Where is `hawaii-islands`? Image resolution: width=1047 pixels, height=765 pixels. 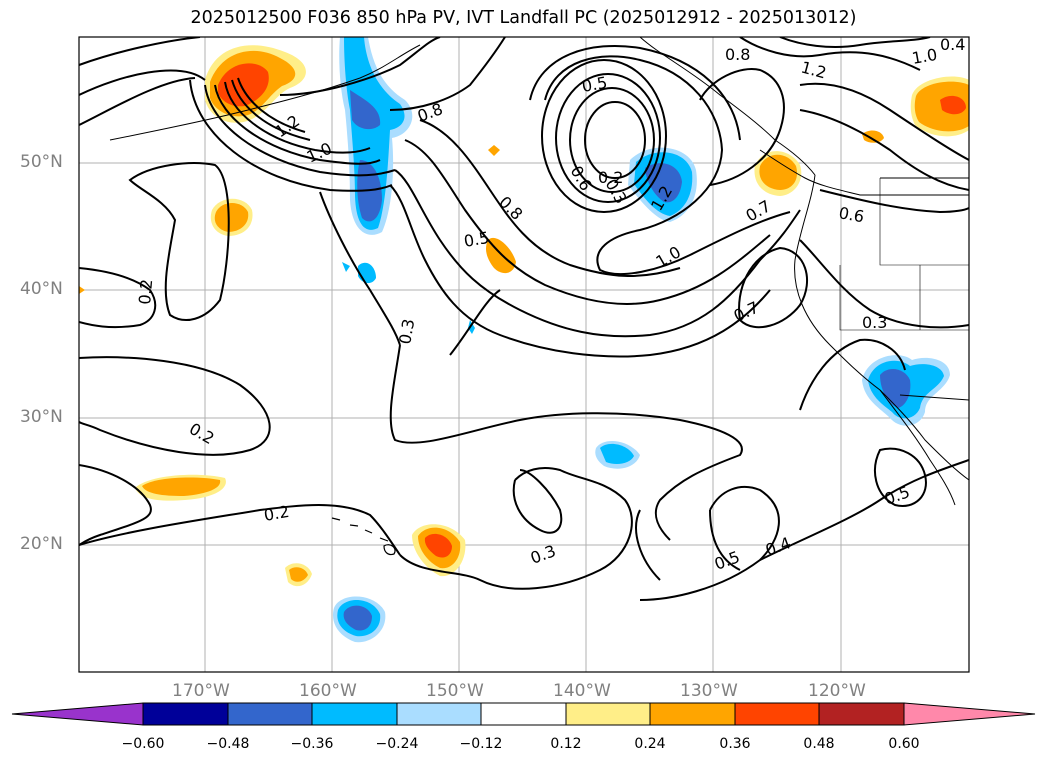 hawaii-islands is located at coordinates (363, 536).